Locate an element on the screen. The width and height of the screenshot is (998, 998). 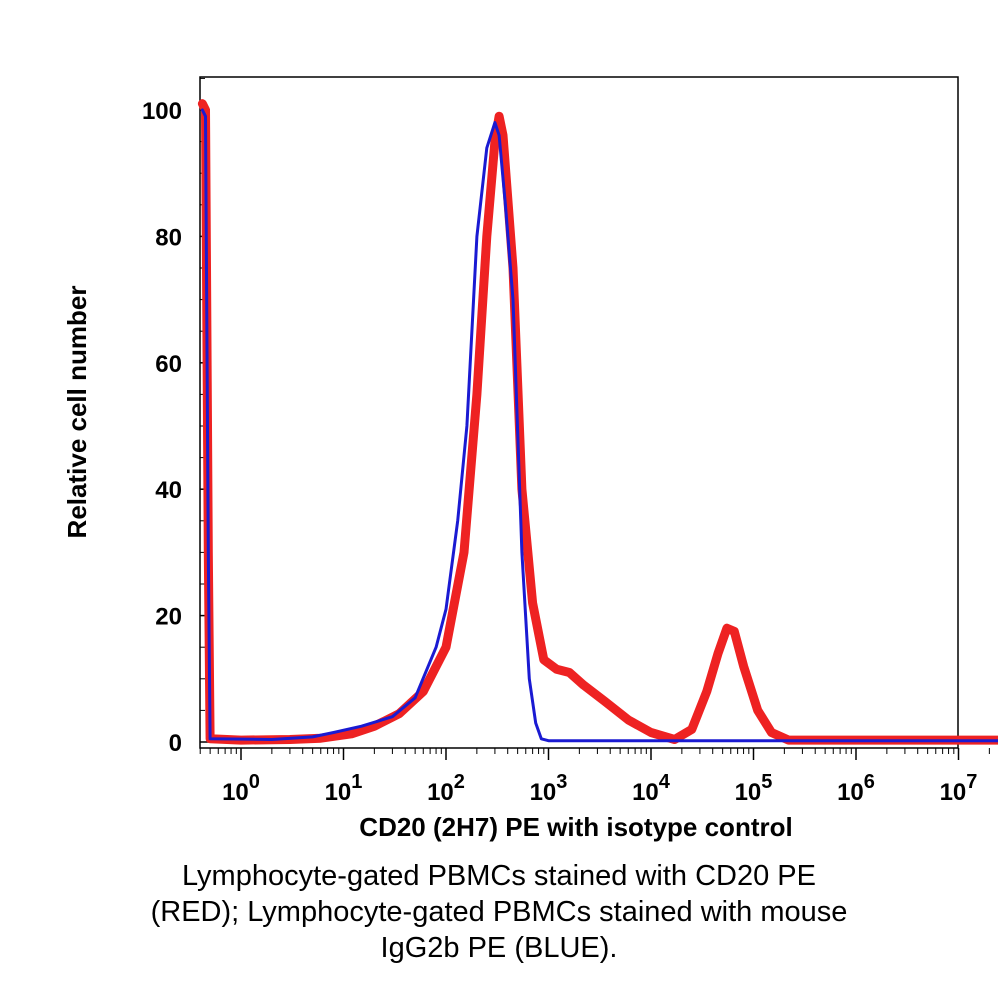
x-tick-label: 10⁵ is located at coordinates (754, 788).